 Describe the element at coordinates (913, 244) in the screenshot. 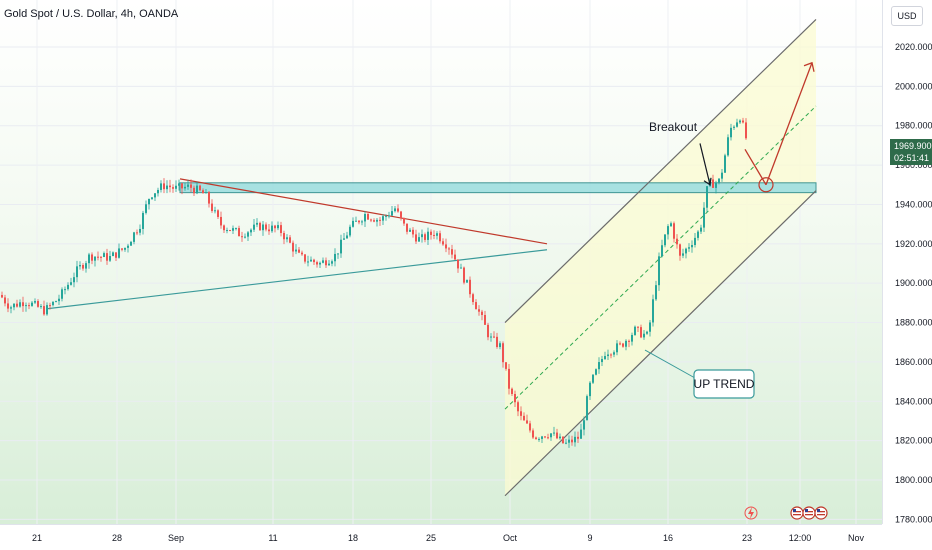

I see `y-tick-label: 1920.000` at that location.